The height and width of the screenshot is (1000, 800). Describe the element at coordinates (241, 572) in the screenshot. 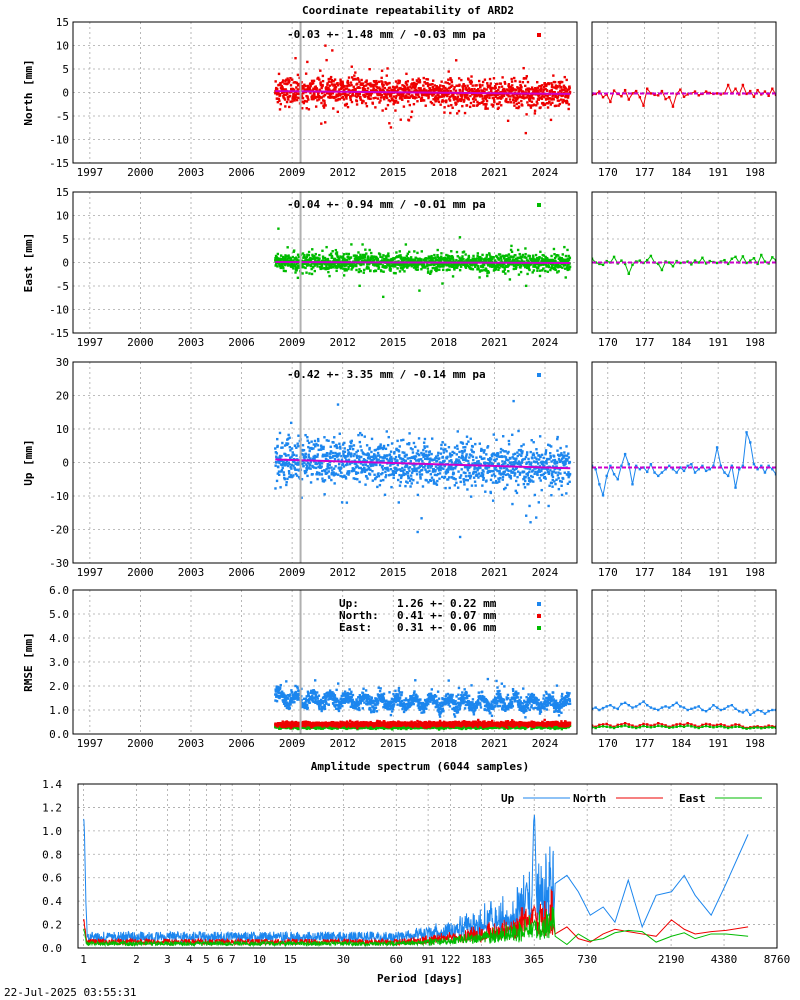

I see `x-tick-label: 2006` at that location.